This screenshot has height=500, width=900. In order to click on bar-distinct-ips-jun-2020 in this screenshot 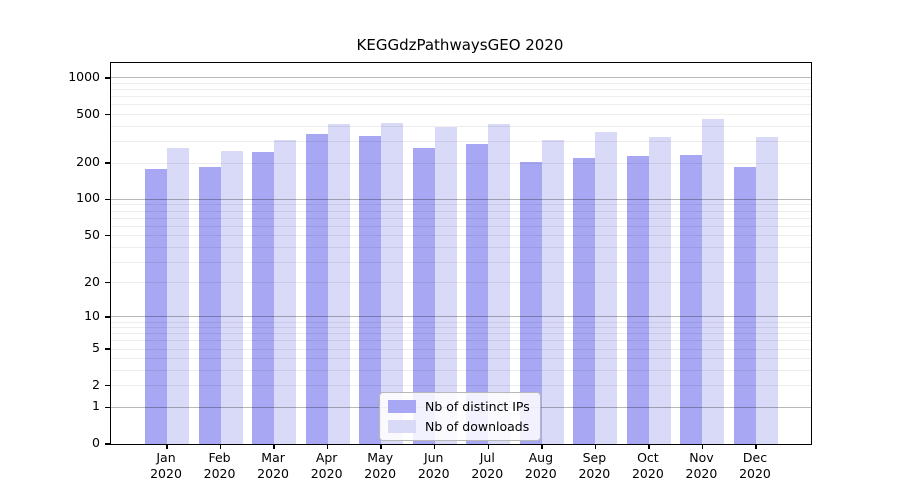, I will do `click(423, 295)`.